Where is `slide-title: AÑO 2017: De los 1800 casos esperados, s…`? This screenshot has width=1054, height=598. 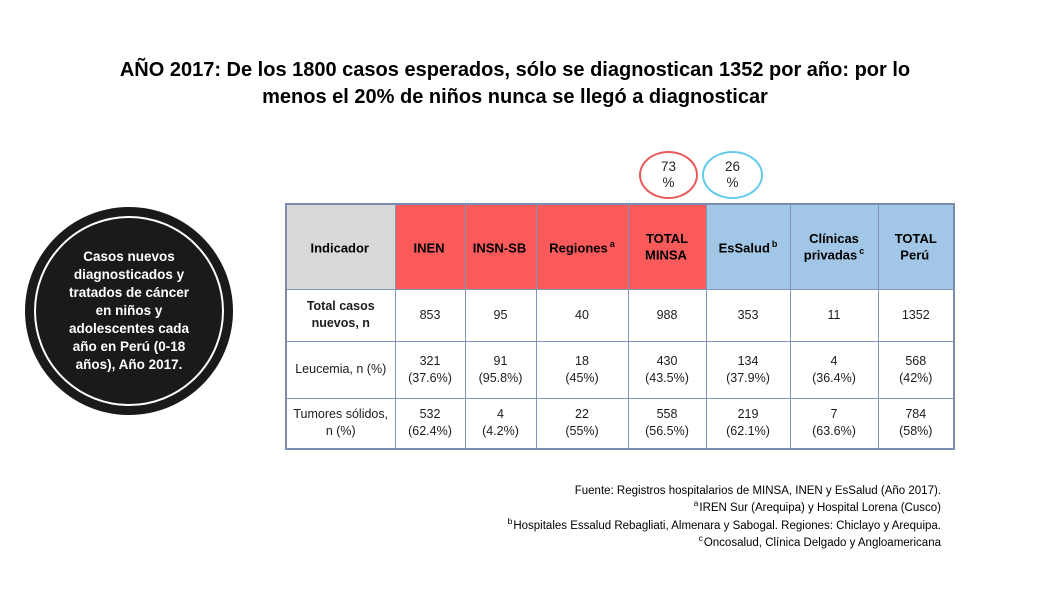
slide-title: AÑO 2017: De los 1800 casos esperados, s… is located at coordinates (515, 83).